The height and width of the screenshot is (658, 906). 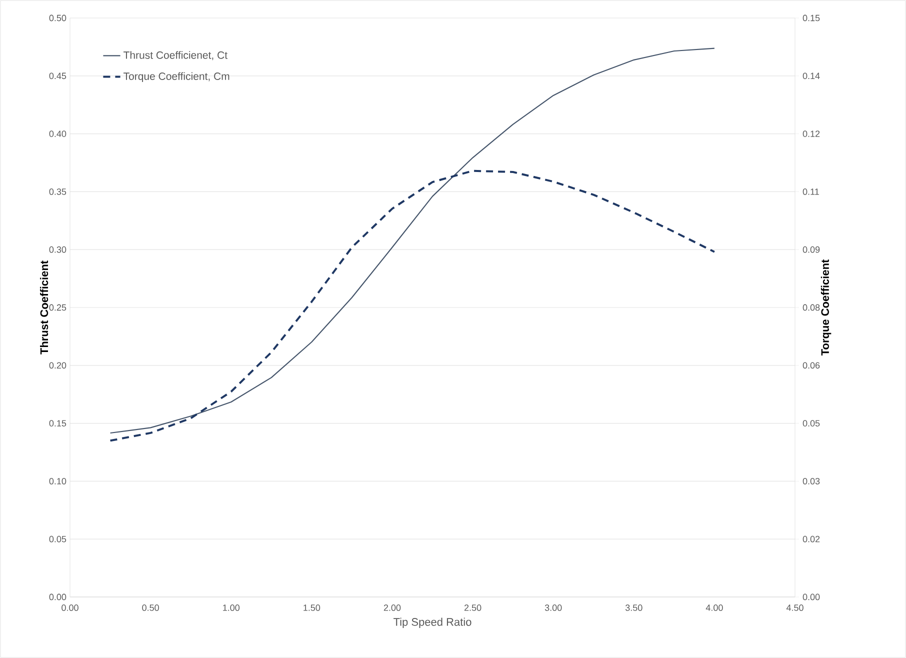 What do you see at coordinates (811, 365) in the screenshot?
I see `y2-tick-label: 0.06` at bounding box center [811, 365].